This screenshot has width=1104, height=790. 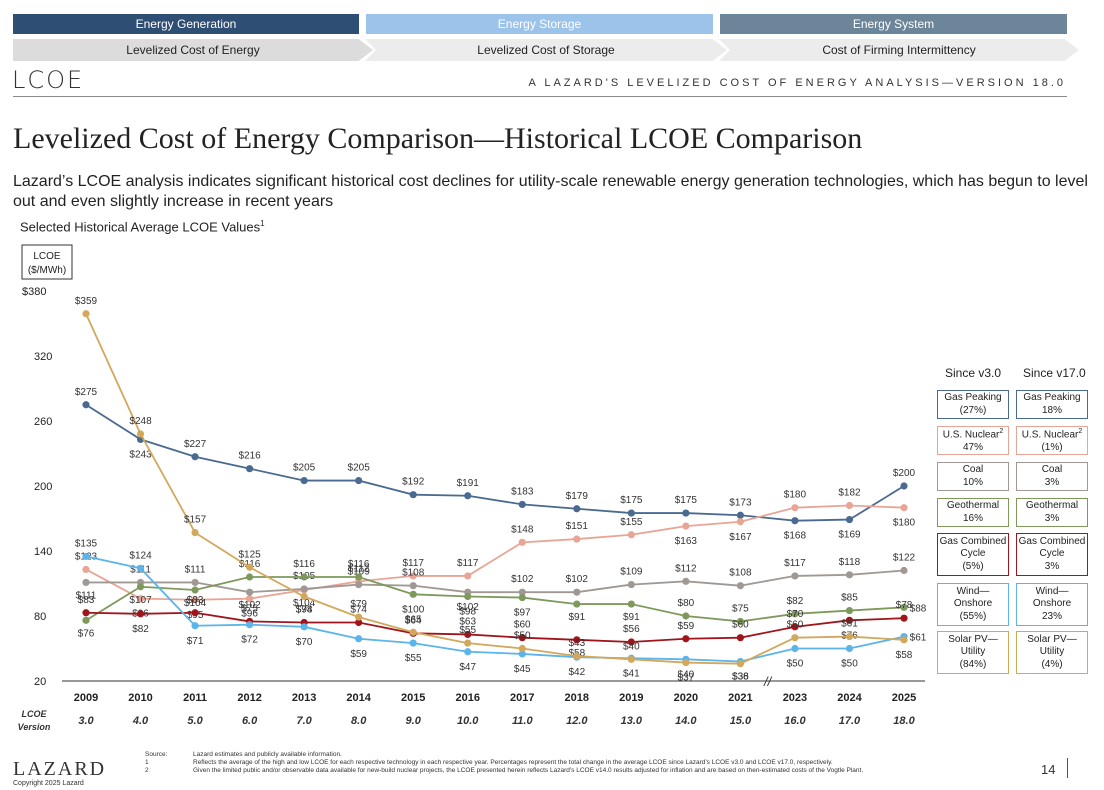 I want to click on data-label: $50, so click(x=849, y=664).